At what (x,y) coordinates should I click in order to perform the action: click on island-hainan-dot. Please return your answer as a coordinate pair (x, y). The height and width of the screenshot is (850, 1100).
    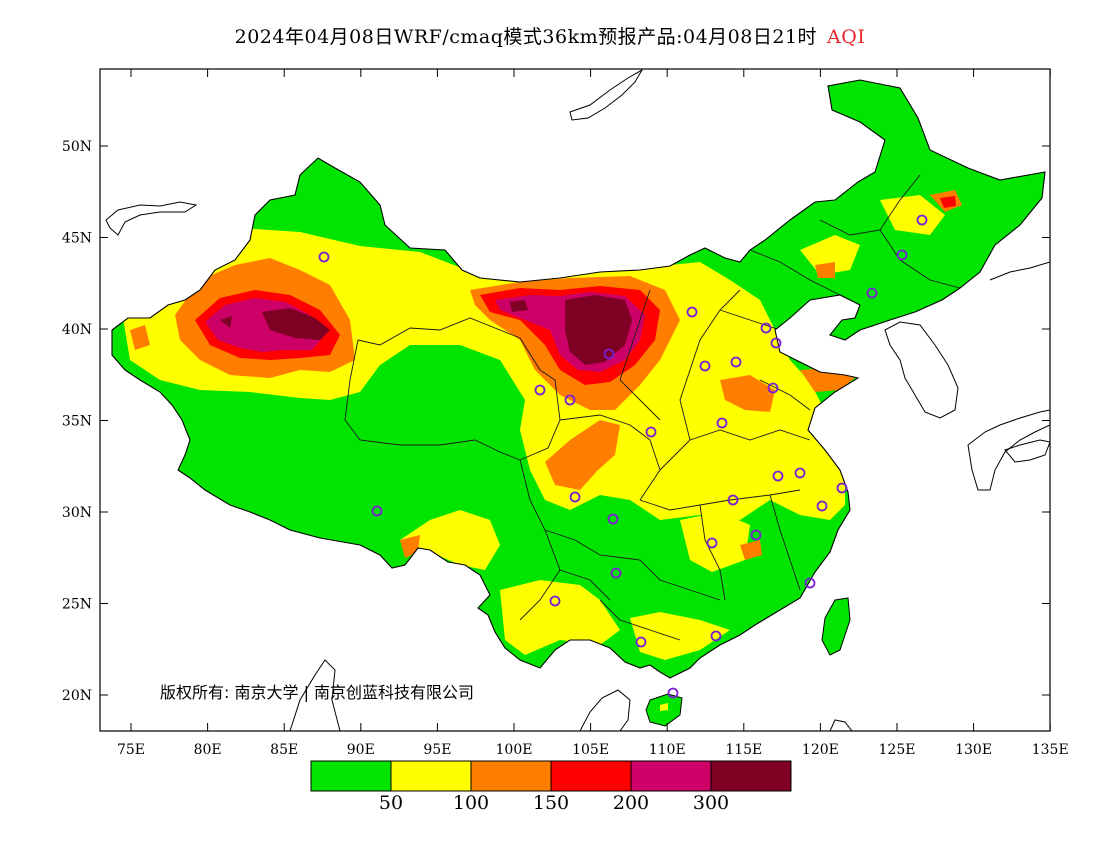
    Looking at the image, I should click on (664, 707).